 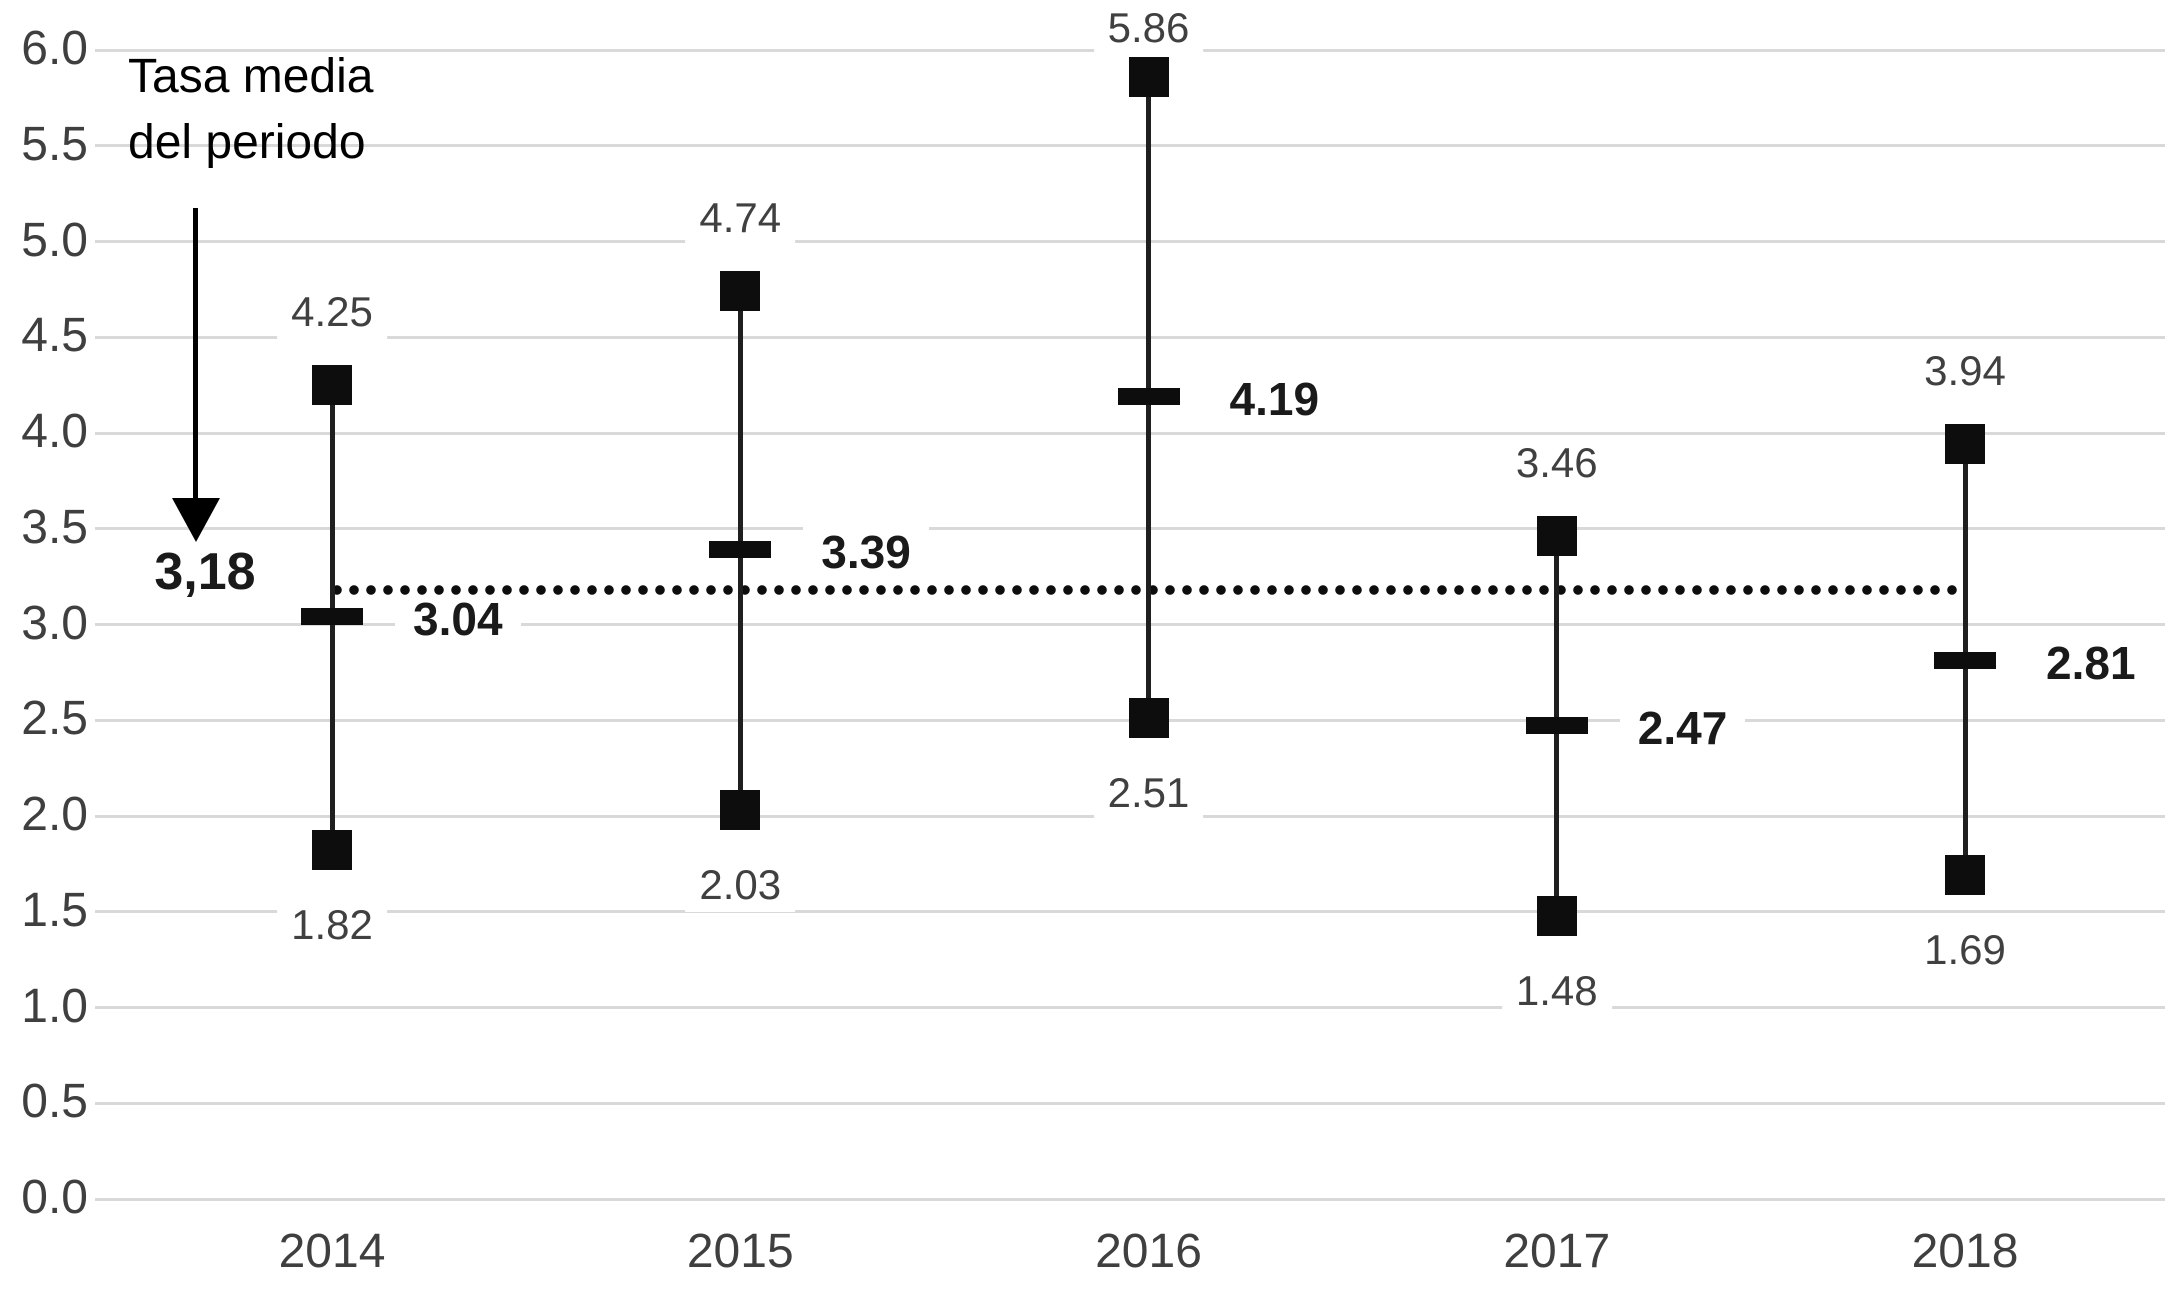 What do you see at coordinates (54, 719) in the screenshot?
I see `y-axis-tick-2.5: 2.5` at bounding box center [54, 719].